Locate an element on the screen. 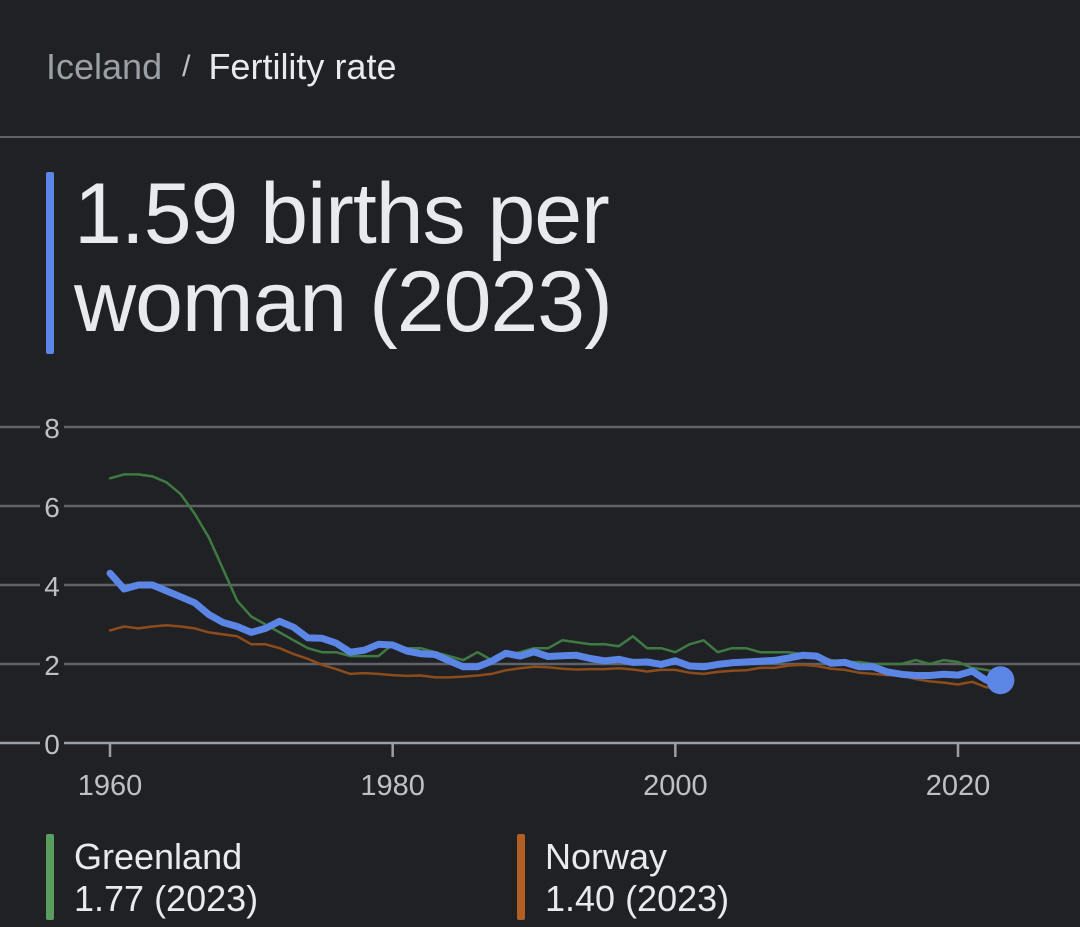 This screenshot has width=1080, height=927. series-line-iceland is located at coordinates (555, 626).